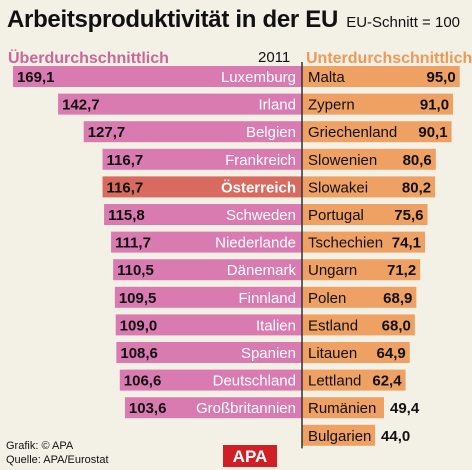 The width and height of the screenshot is (472, 470). Describe the element at coordinates (203, 214) in the screenshot. I see `bar-schweden` at that location.